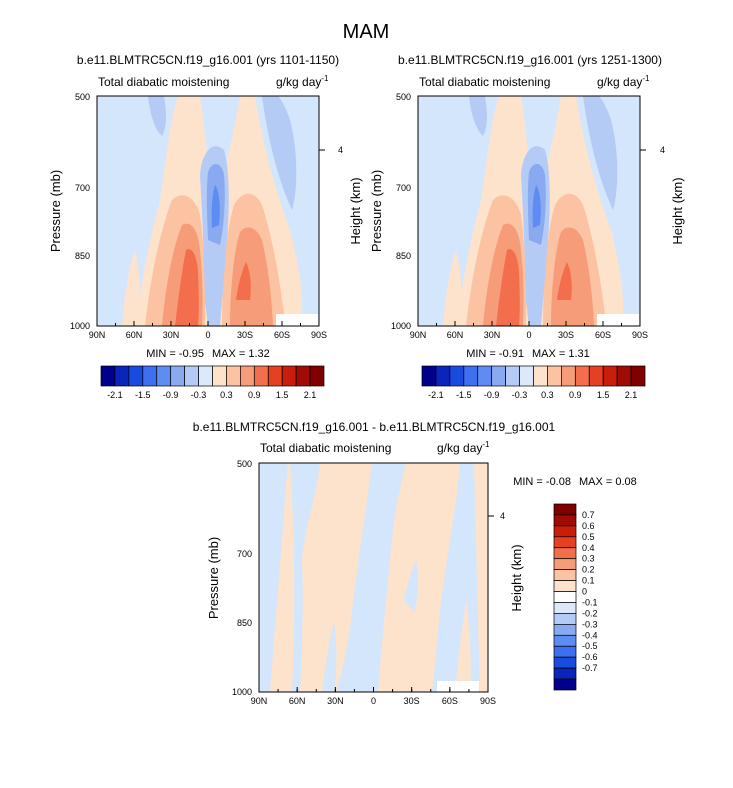 The image size is (733, 788). I want to click on panel-left-right-axis: 4 Height (km), so click(341, 195).